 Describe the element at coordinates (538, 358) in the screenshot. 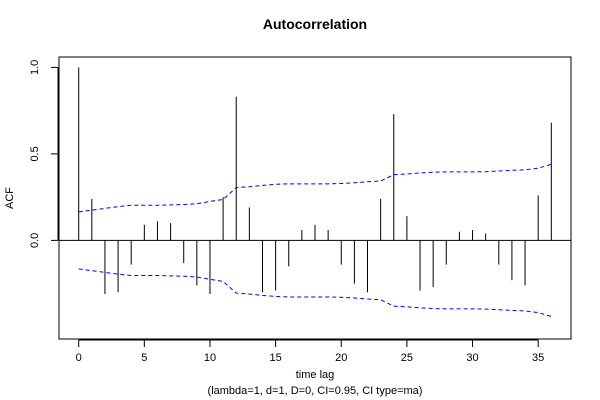

I see `x-tick-label-35: 35` at that location.